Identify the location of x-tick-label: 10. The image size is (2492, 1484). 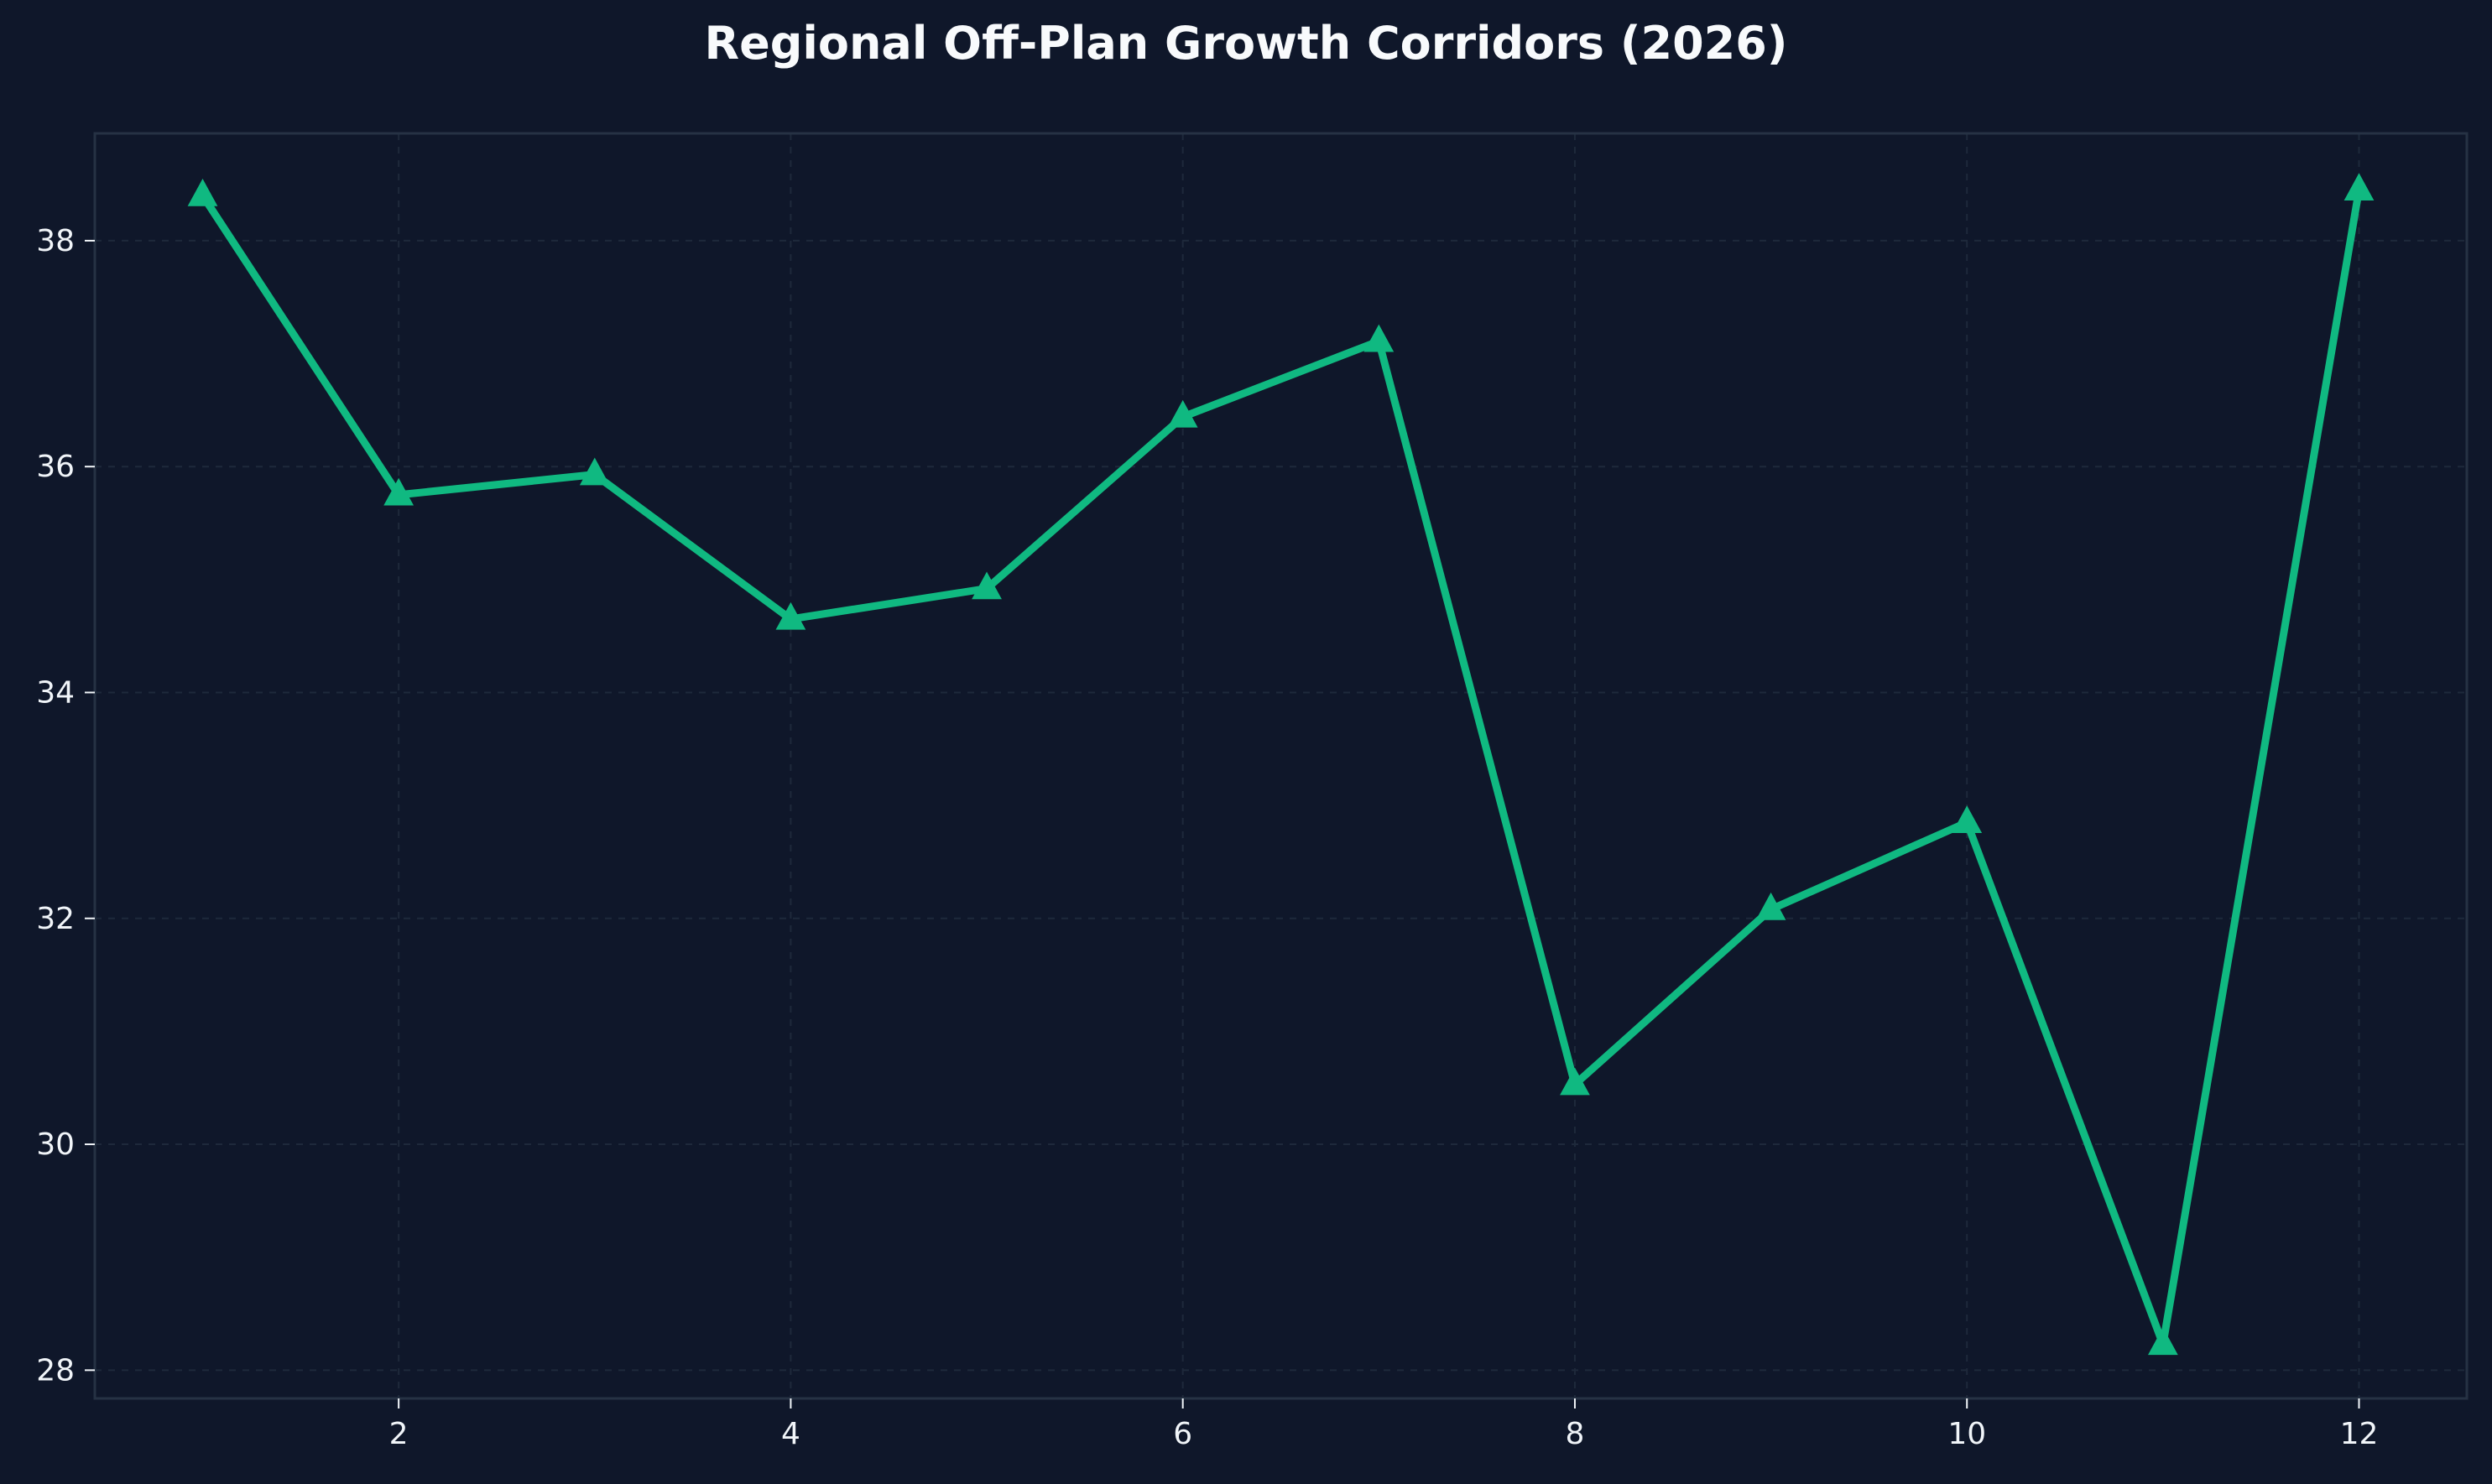
(1967, 1434).